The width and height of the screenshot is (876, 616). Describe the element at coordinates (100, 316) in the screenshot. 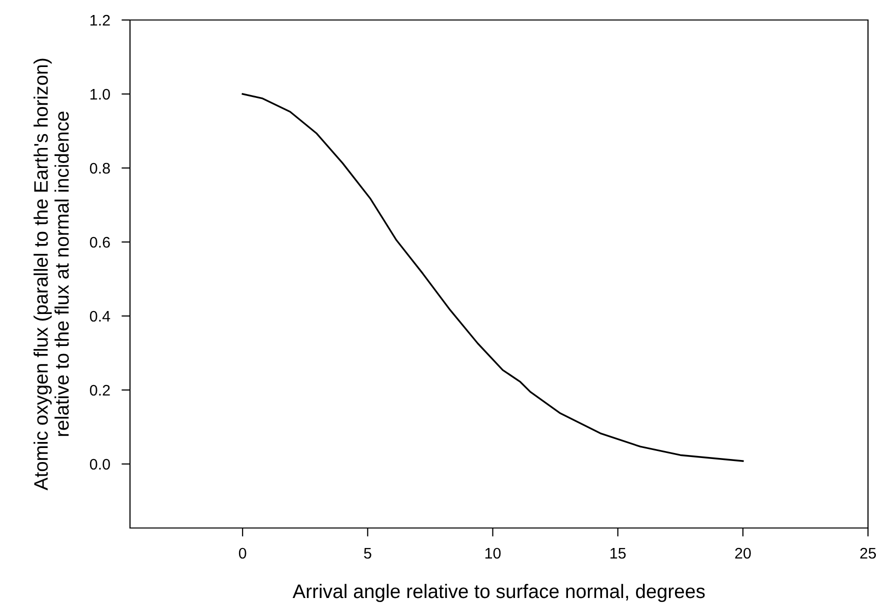

I see `y-tick-label: 0.4` at that location.